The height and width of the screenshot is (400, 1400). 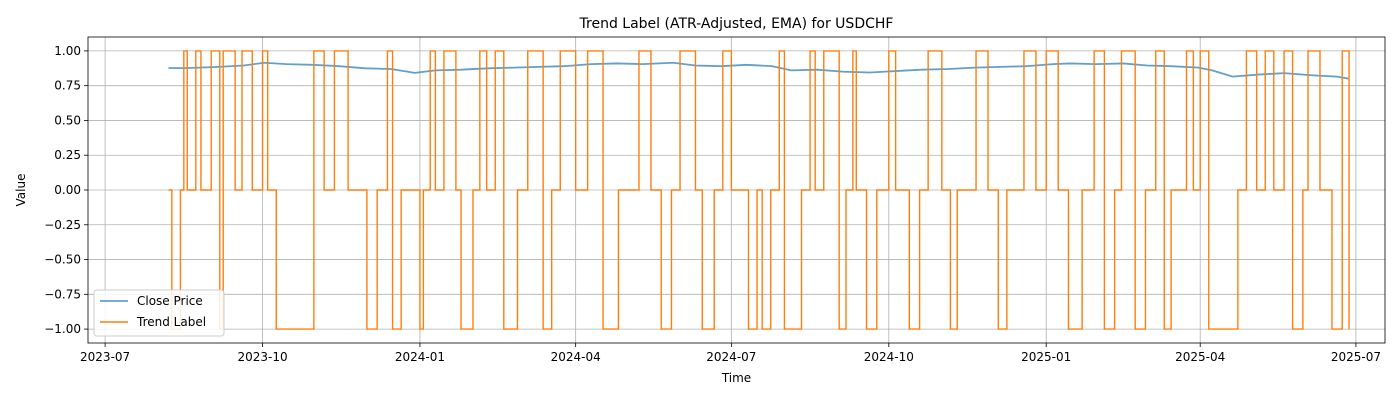 I want to click on y-axis-label: Value, so click(x=21, y=190).